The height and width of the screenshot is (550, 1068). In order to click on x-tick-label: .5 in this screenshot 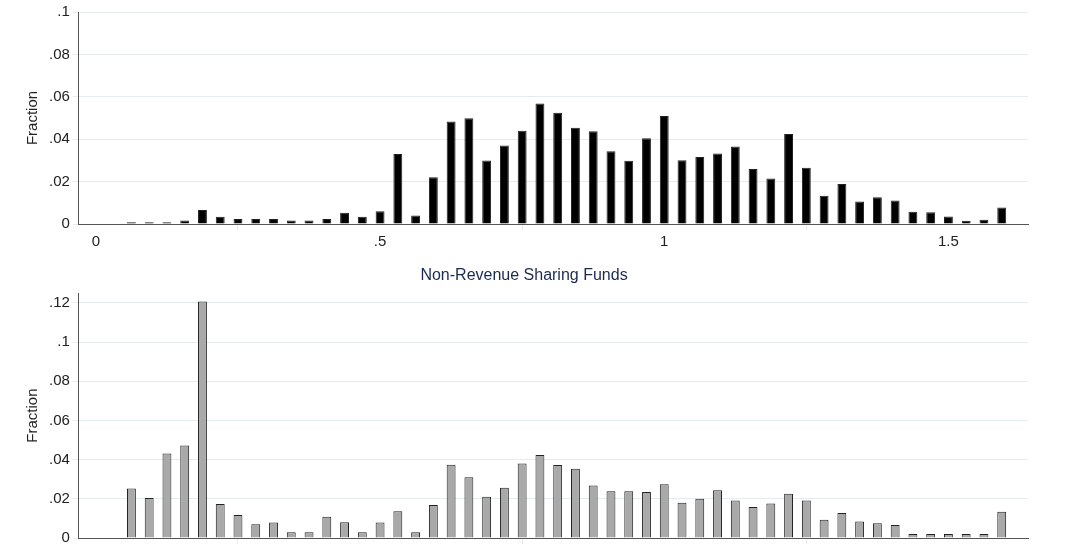, I will do `click(380, 241)`.